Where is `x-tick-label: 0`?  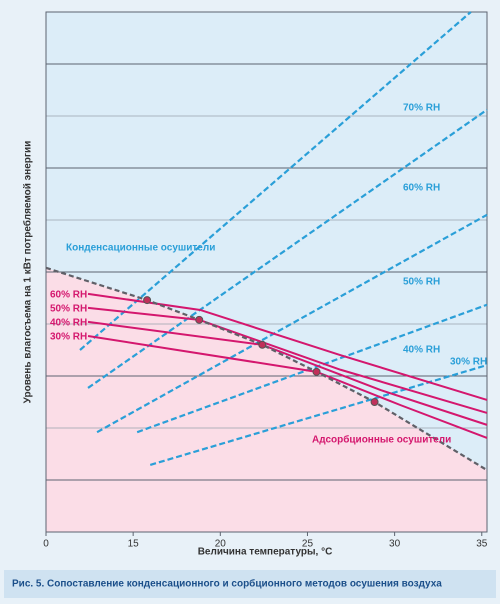
x-tick-label: 0 is located at coordinates (46, 544).